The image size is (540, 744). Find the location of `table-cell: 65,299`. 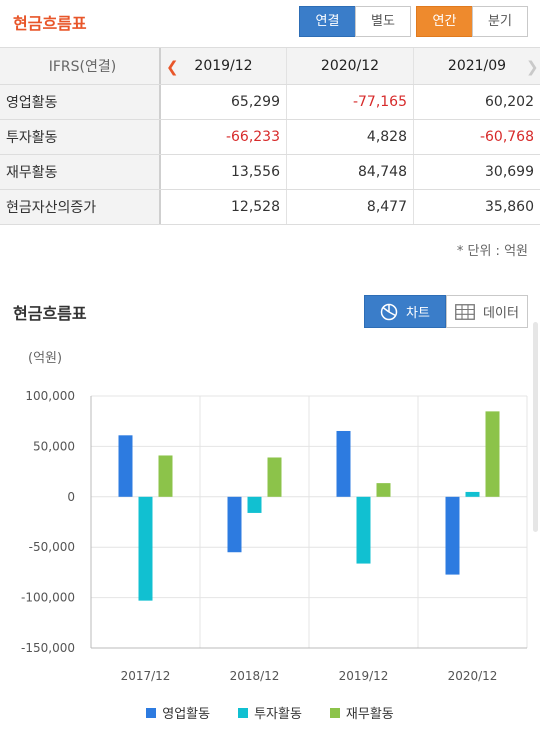

table-cell: 65,299 is located at coordinates (224, 102).